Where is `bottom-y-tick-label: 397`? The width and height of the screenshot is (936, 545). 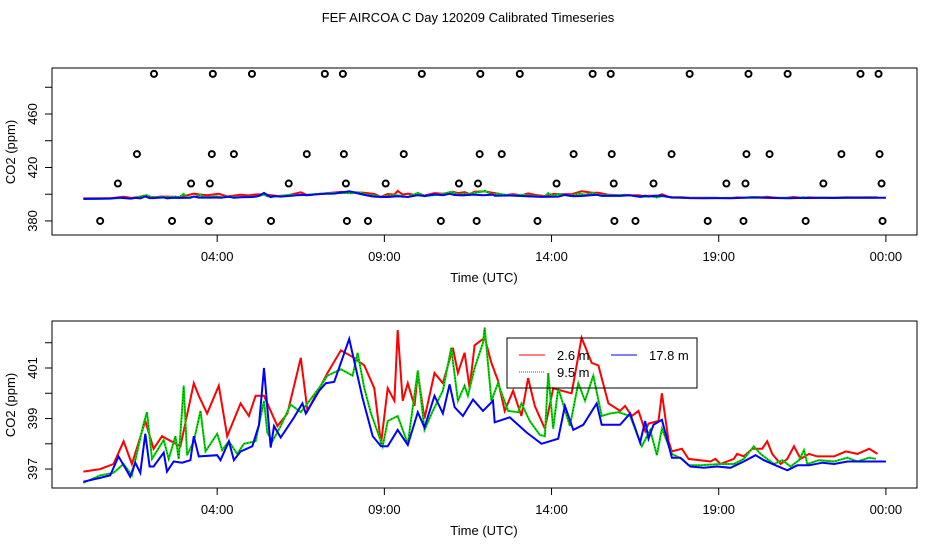 bottom-y-tick-label: 397 is located at coordinates (32, 469).